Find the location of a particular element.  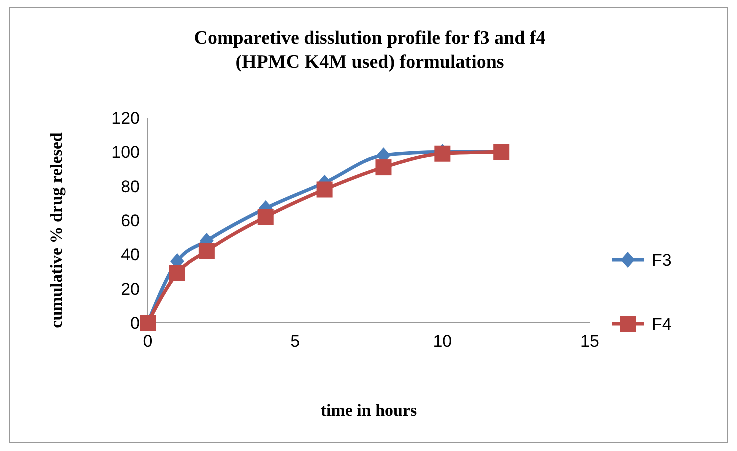

y-axis-title: cumulative % drug relesed is located at coordinates (56, 230).